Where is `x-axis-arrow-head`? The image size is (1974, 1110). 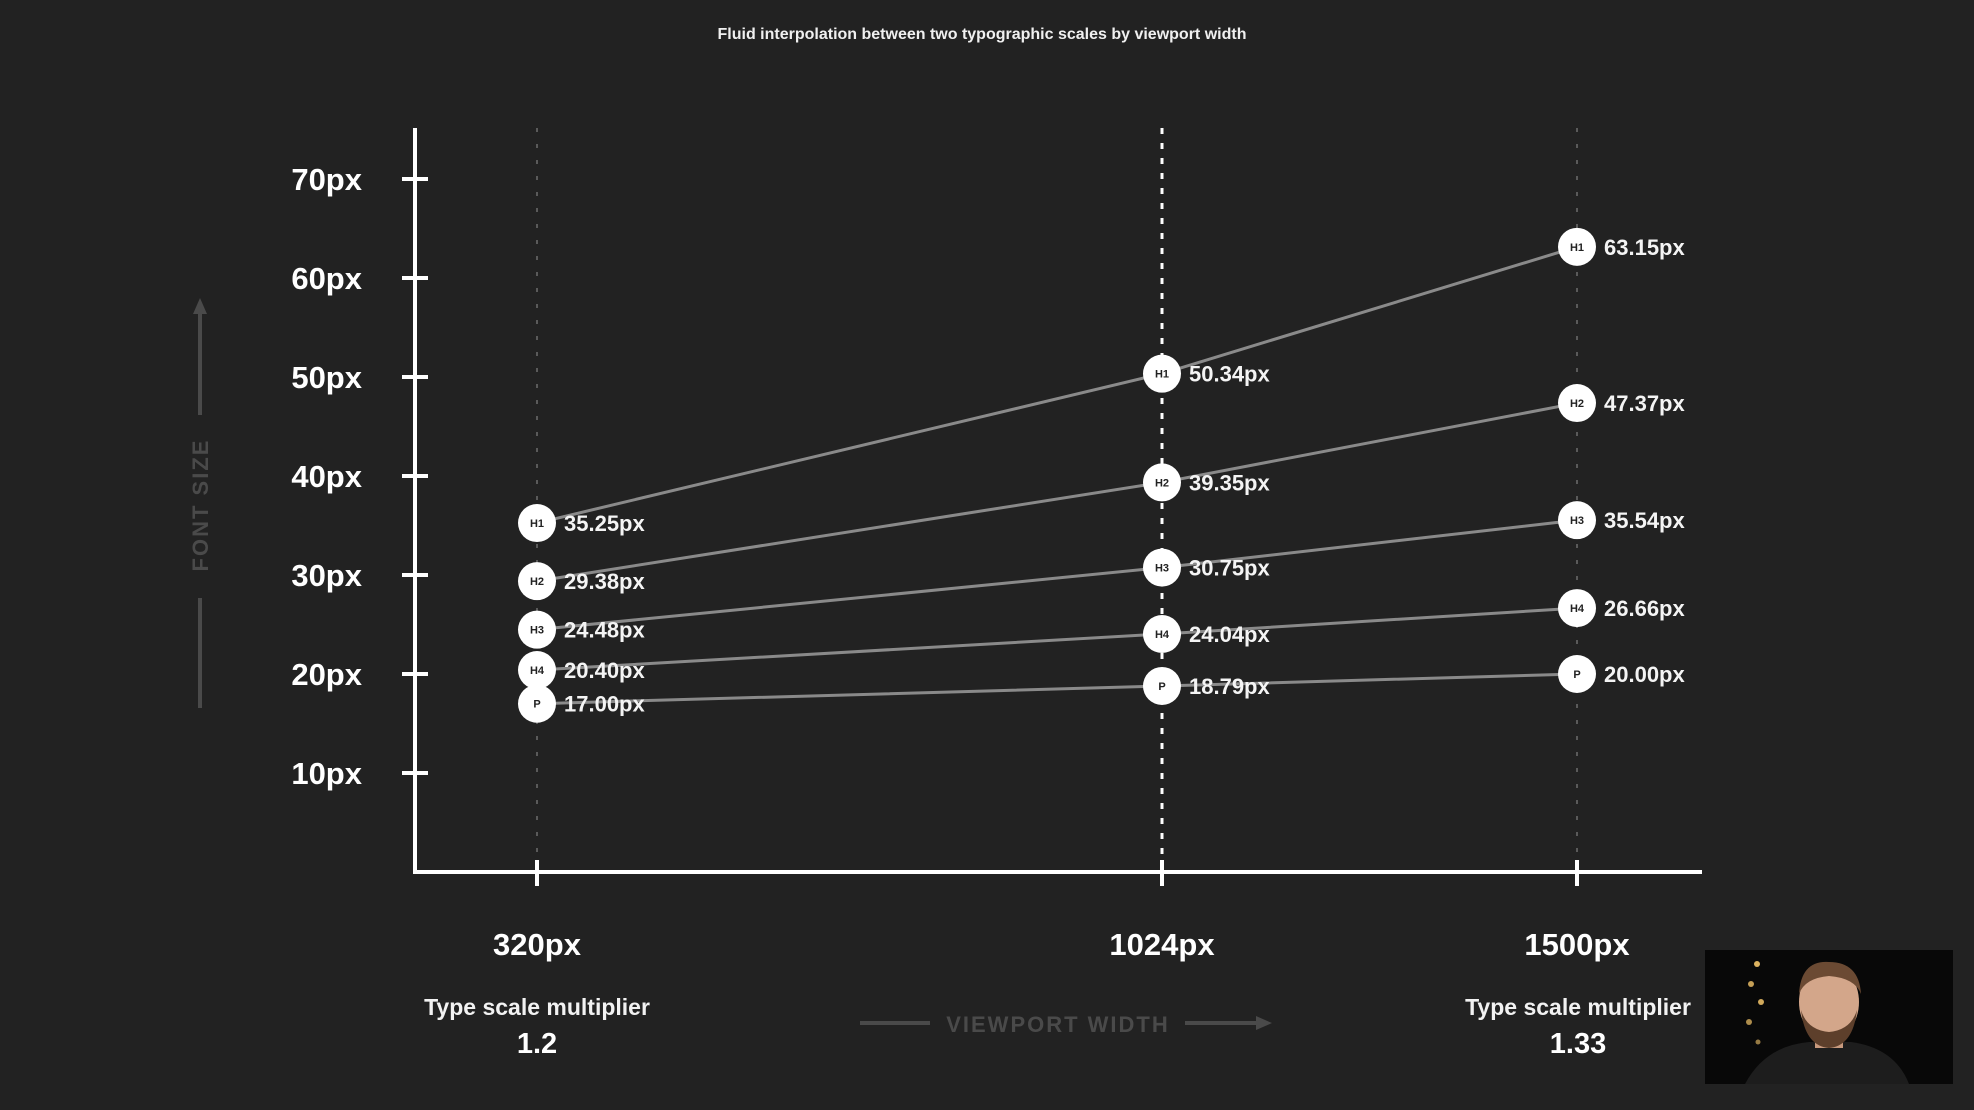 x-axis-arrow-head is located at coordinates (1264, 1023).